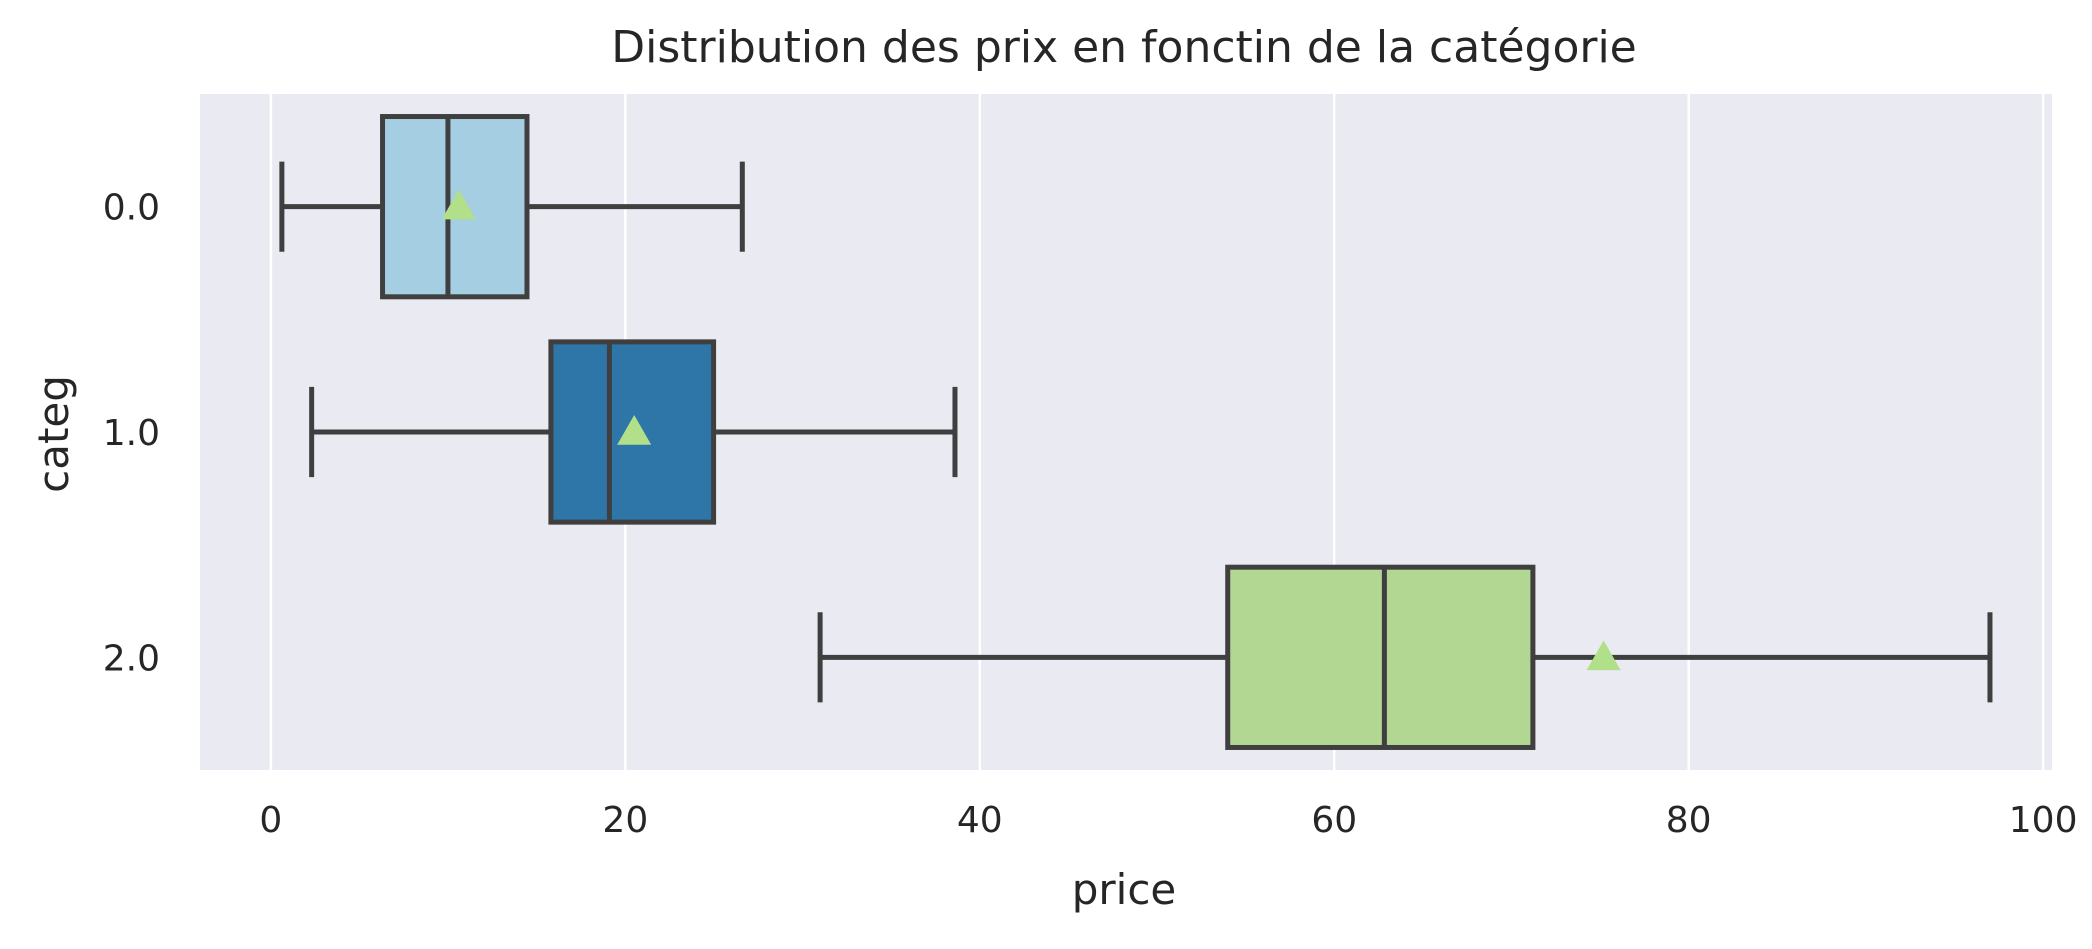  What do you see at coordinates (625, 820) in the screenshot?
I see `x-tick-label: 20` at bounding box center [625, 820].